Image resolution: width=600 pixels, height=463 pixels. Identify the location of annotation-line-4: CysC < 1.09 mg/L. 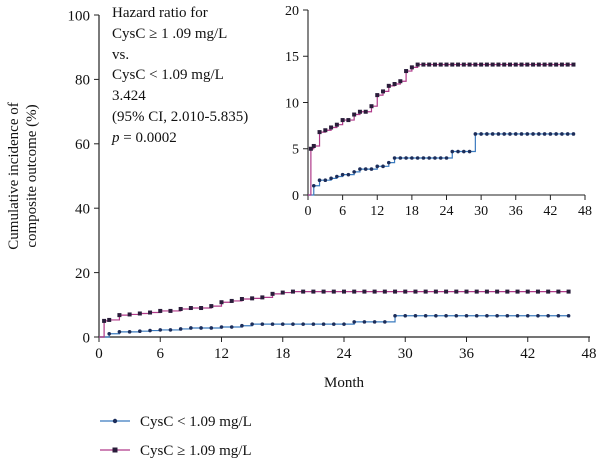
(168, 75).